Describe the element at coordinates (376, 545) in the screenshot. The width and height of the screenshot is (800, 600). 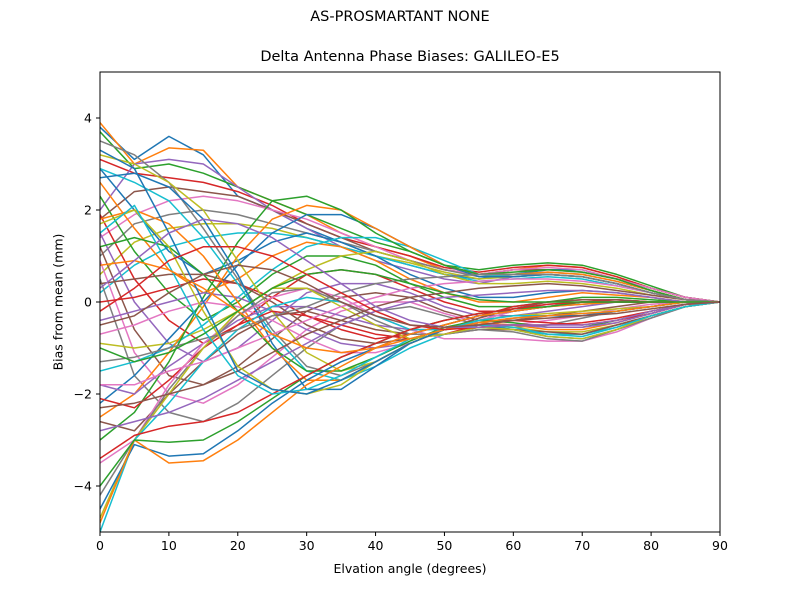
I see `x-tick-label: 40` at that location.